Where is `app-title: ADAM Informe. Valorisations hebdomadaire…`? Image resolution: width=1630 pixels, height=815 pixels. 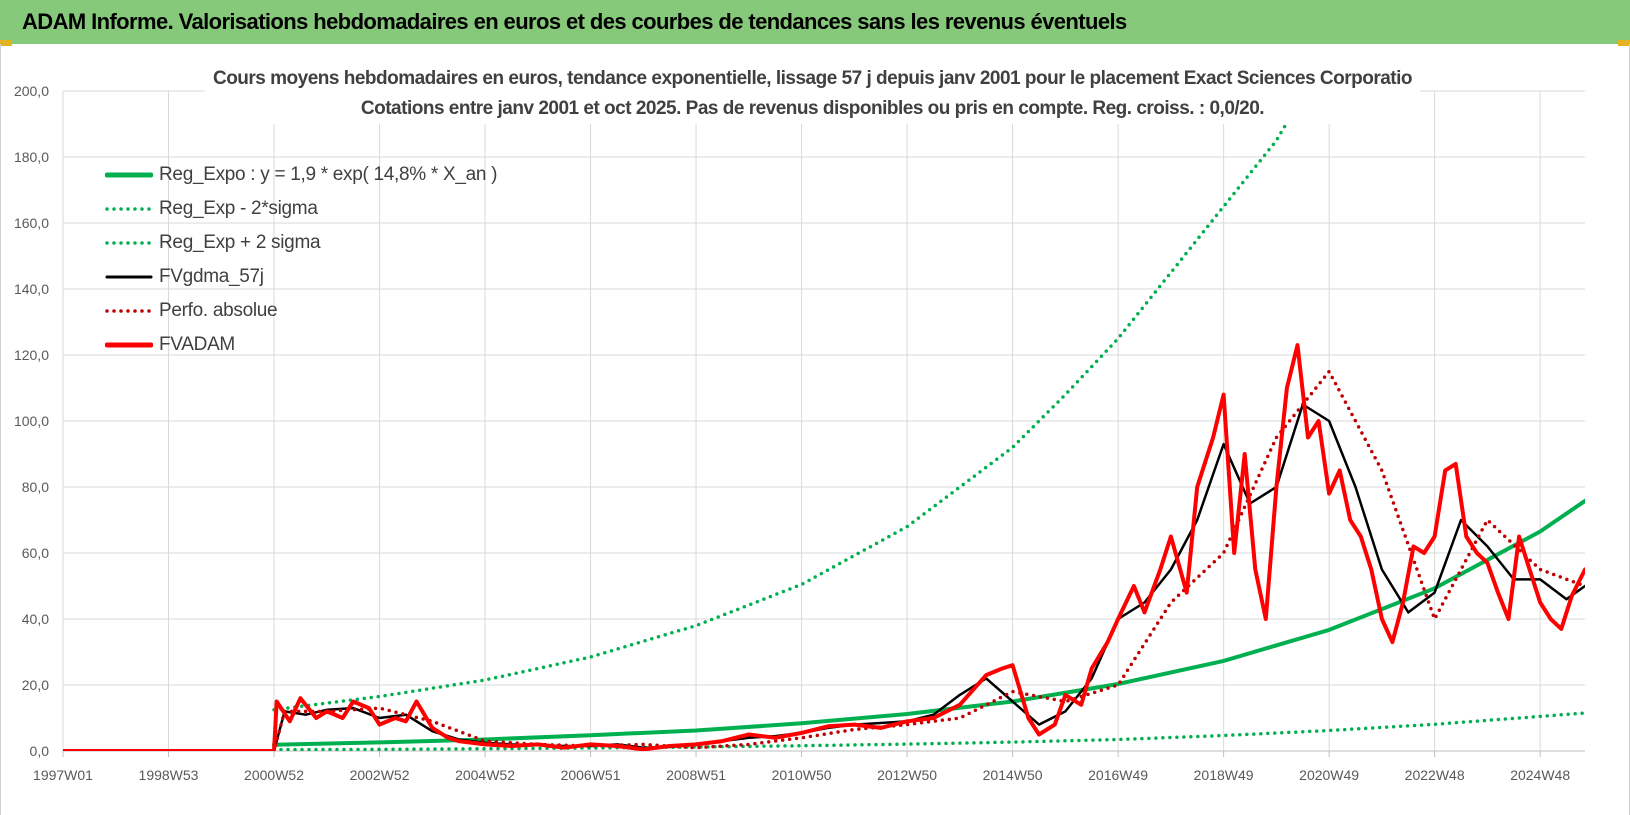
app-title: ADAM Informe. Valorisations hebdomadaire… is located at coordinates (574, 21).